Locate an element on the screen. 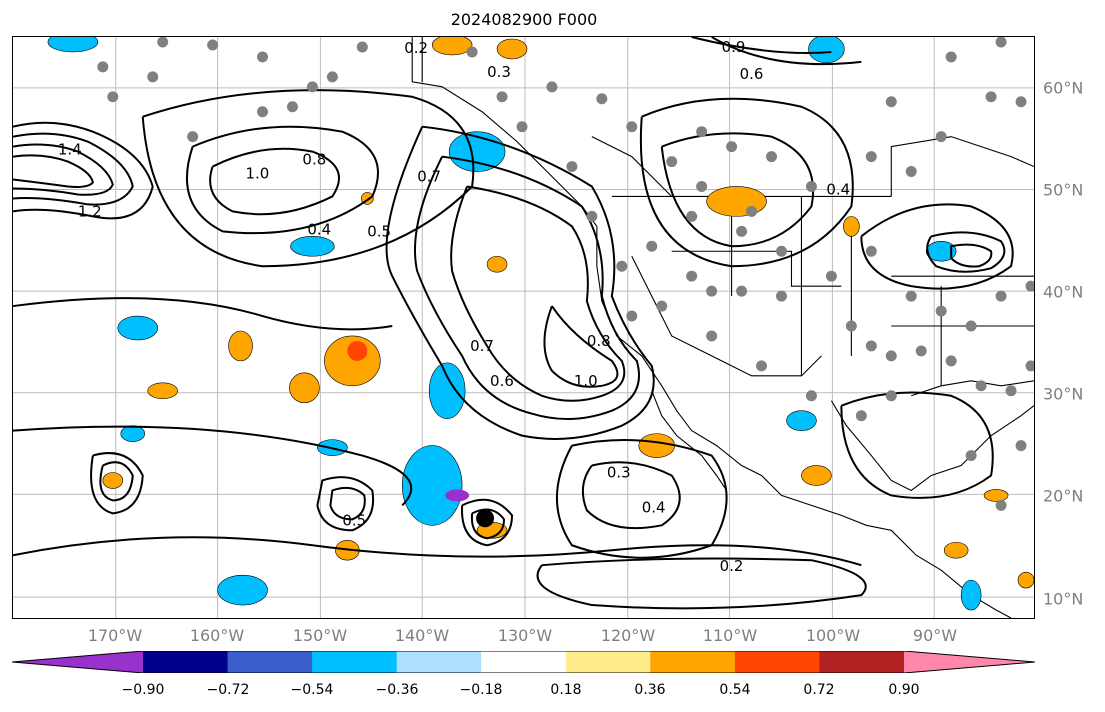 This screenshot has height=712, width=1105. contour-label: 0.3 is located at coordinates (499, 72).